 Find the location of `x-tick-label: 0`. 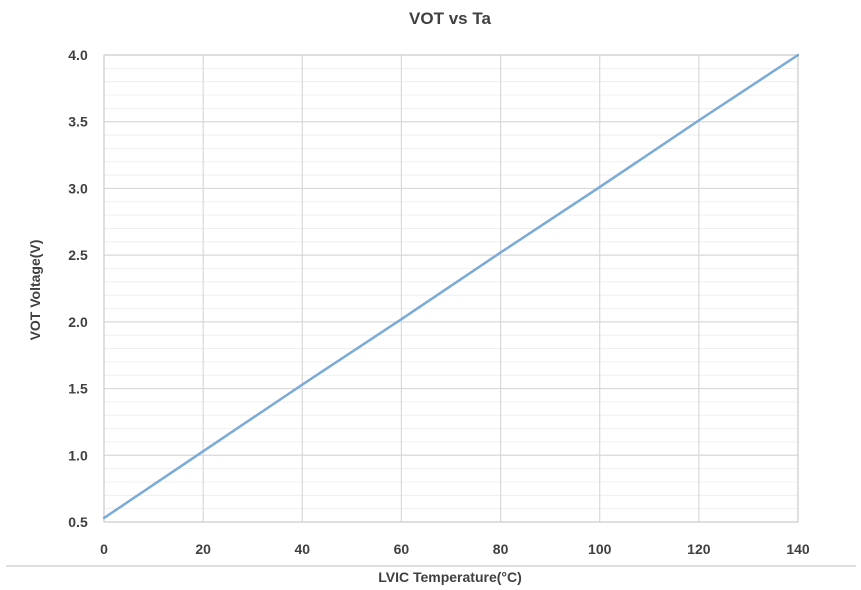

x-tick-label: 0 is located at coordinates (104, 549).